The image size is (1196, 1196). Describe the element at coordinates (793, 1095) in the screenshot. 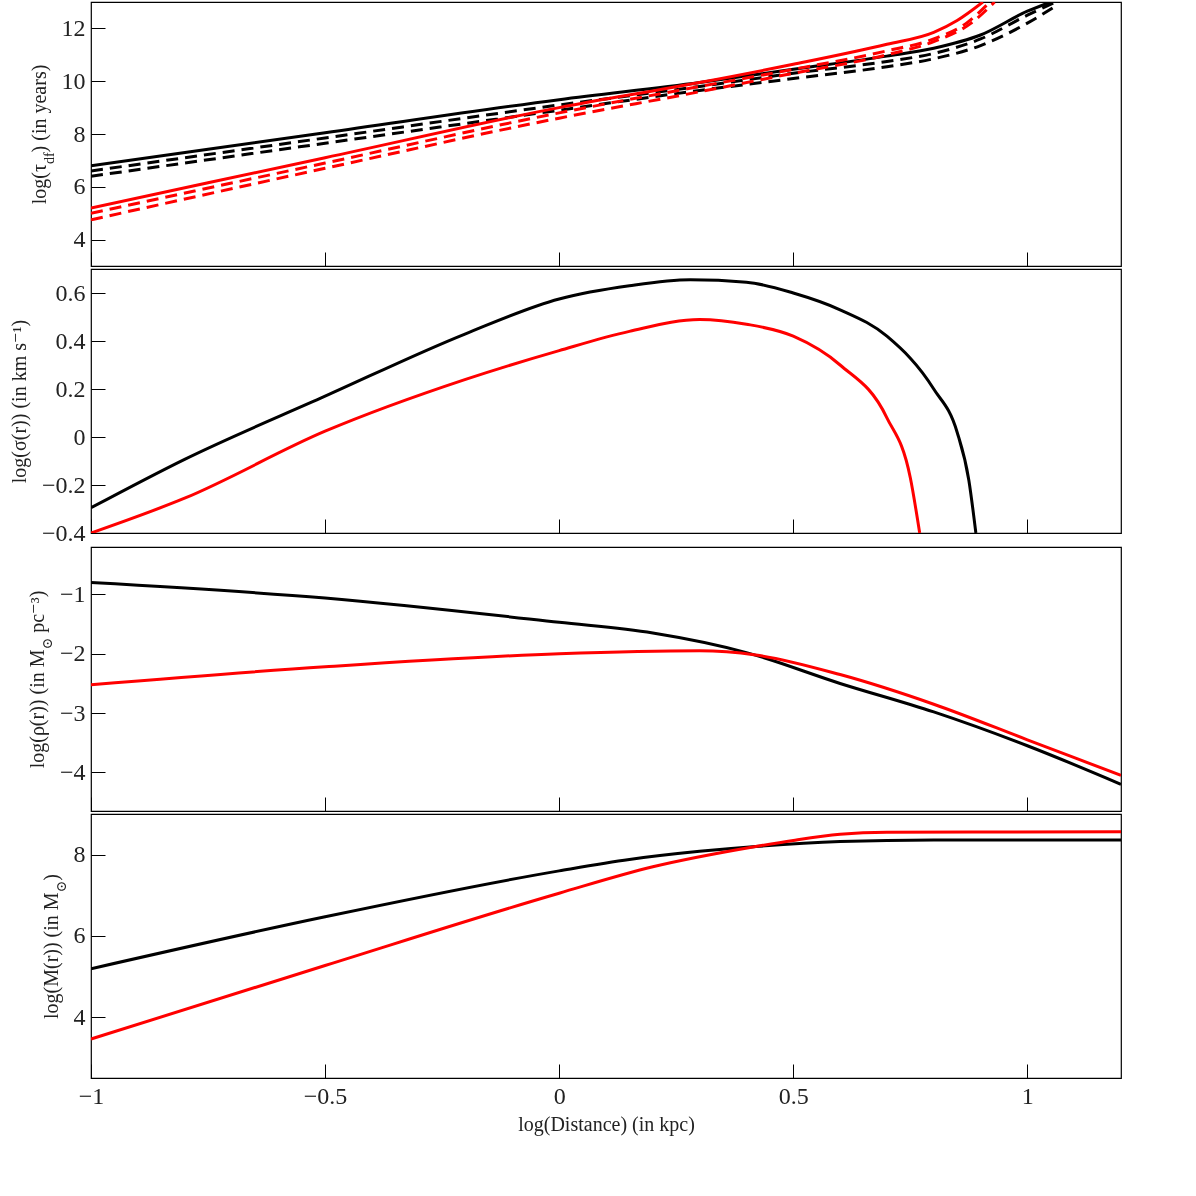

I see `x-tick-label: 0.5` at that location.